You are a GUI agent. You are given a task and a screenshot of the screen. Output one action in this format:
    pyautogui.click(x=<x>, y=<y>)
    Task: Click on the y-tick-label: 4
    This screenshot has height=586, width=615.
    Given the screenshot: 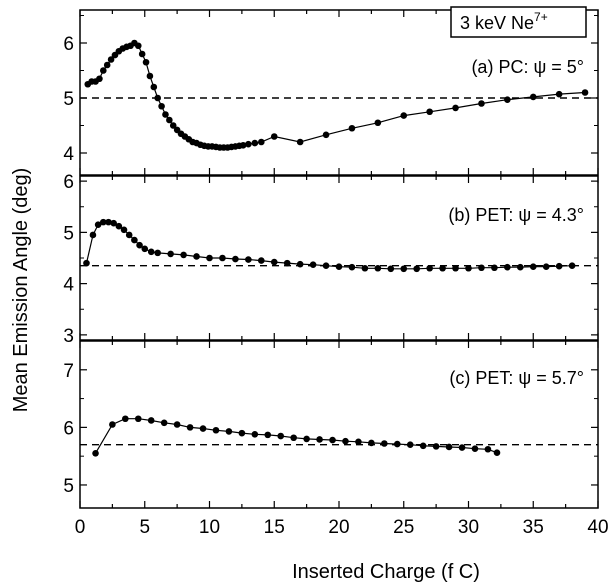 What is the action you would take?
    pyautogui.click(x=68, y=285)
    